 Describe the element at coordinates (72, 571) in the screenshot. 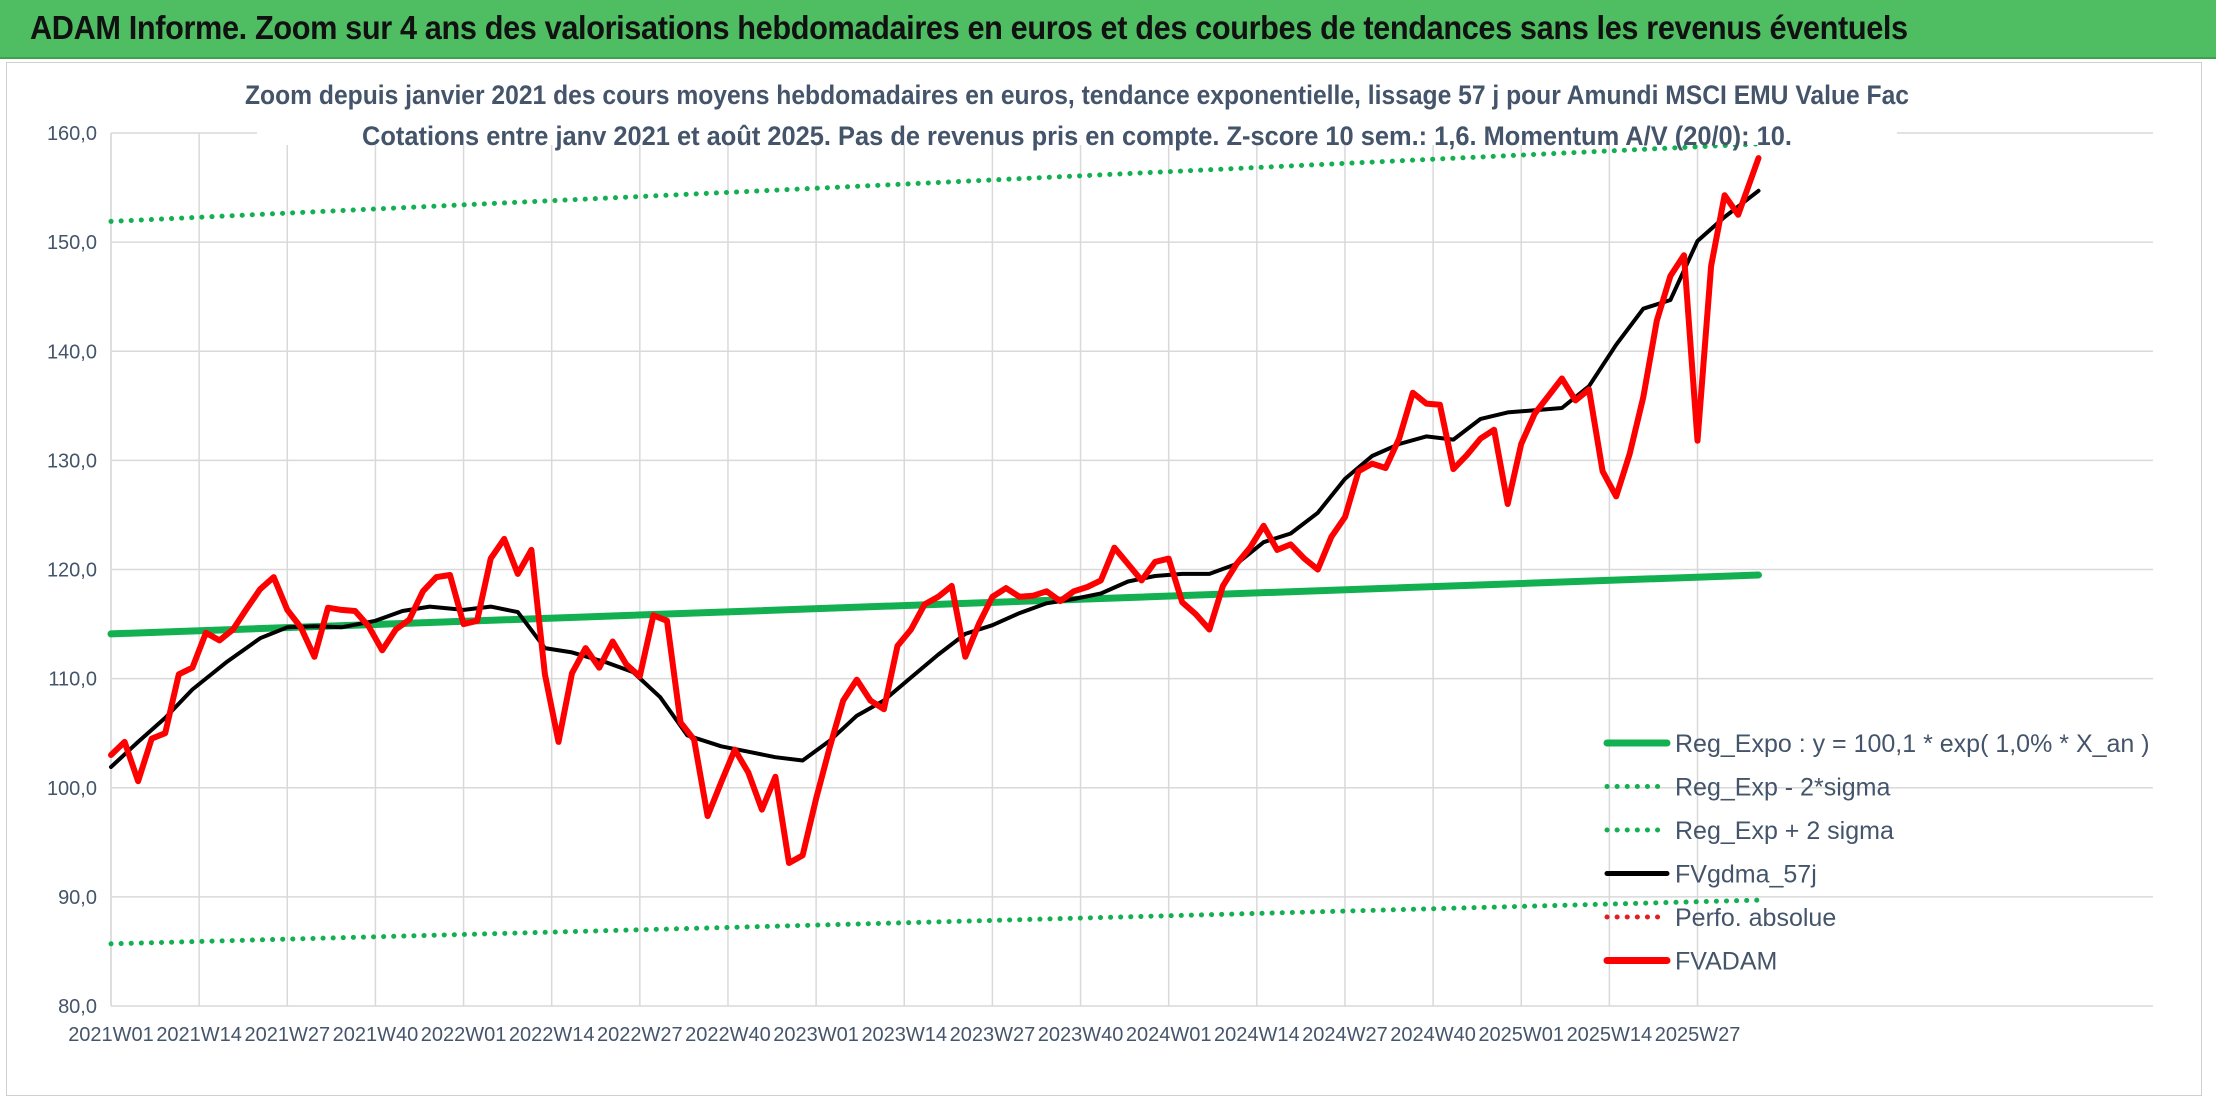

I see `y-tick-label: 120,0` at that location.